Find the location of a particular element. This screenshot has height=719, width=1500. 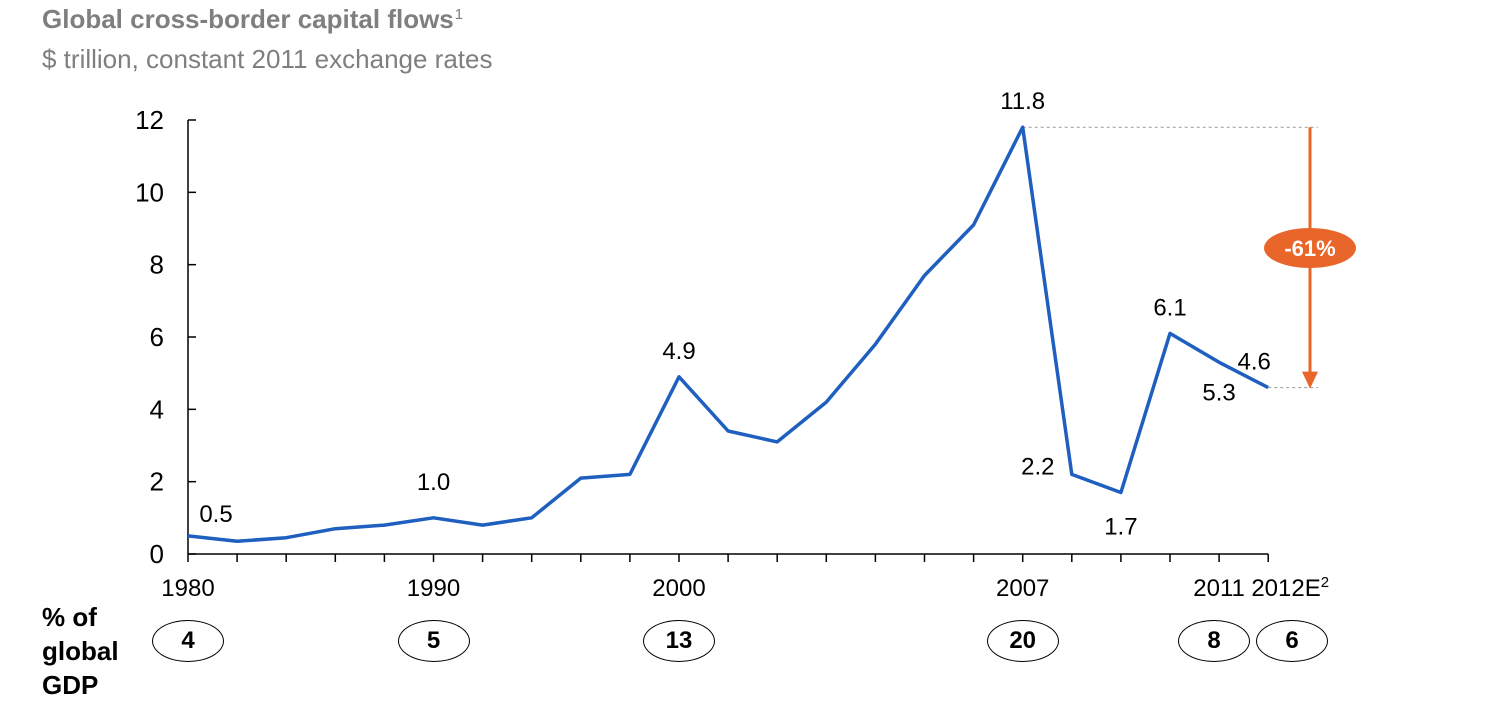

data-label-3: 11.8 is located at coordinates (1022, 101).